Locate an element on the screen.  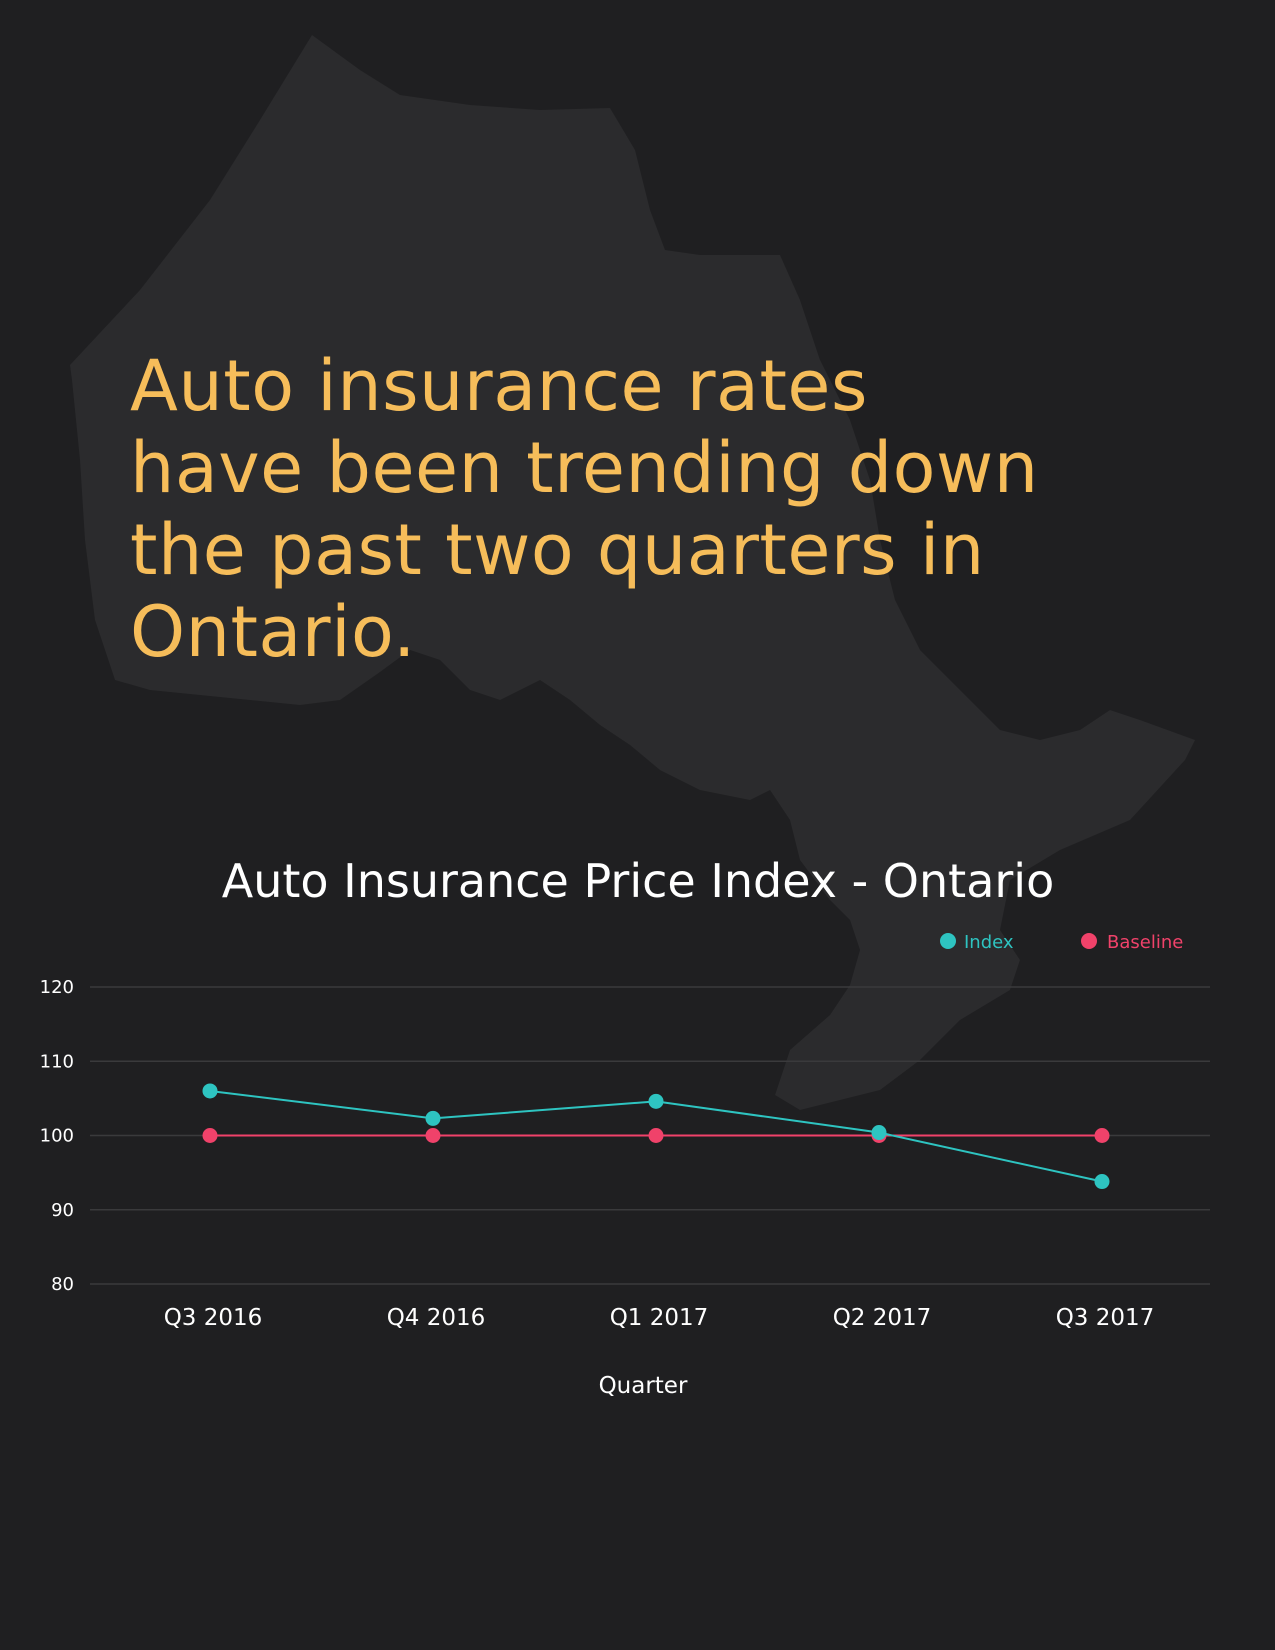
headline-line: have been trending down is located at coordinates (584, 468).